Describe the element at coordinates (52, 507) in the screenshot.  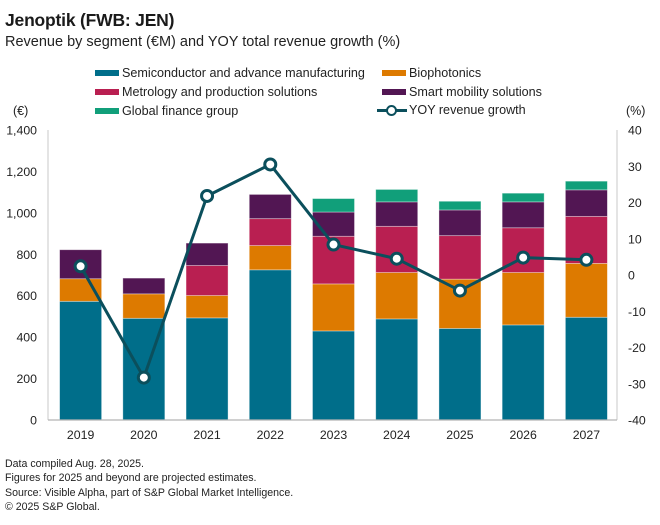
I see `footnote-copyright: © 2025 S&P Global.` at that location.